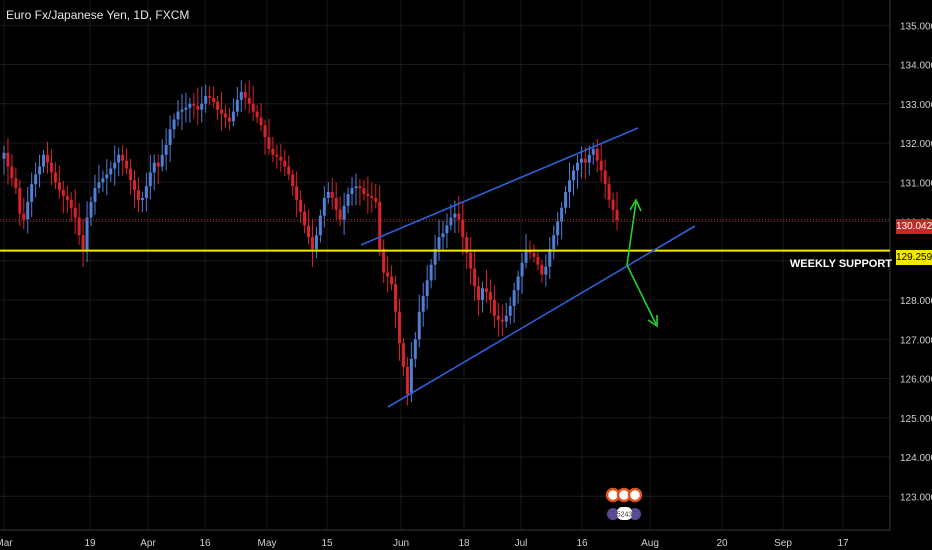 This screenshot has width=932, height=550. Describe the element at coordinates (625, 515) in the screenshot. I see `logo-badge-text: 5243` at that location.